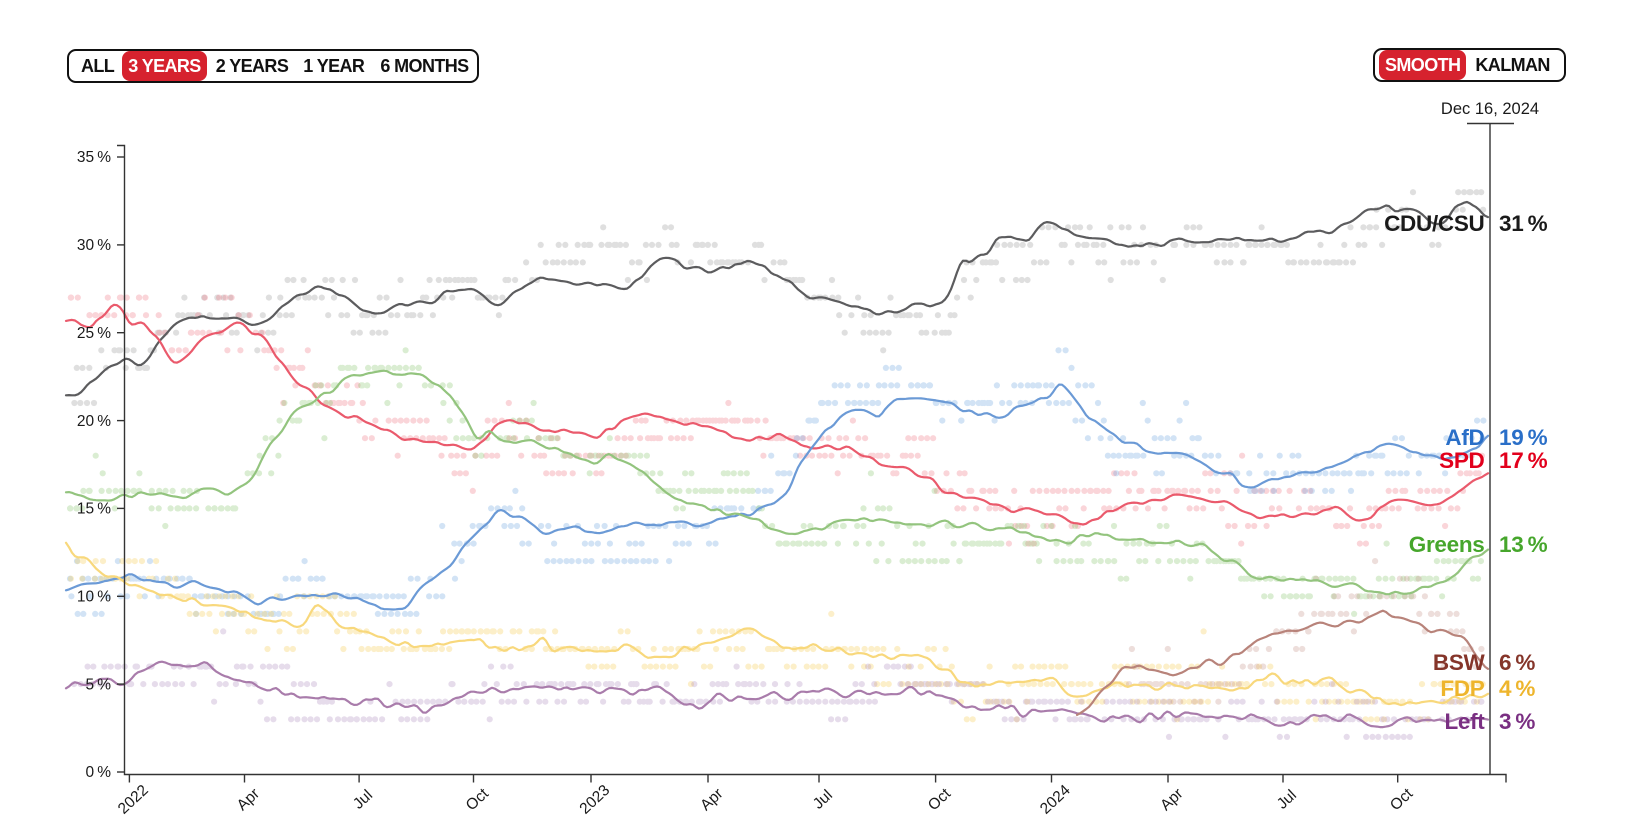  I want to click on svg-text: Dec 16, 2024, so click(1490, 109).